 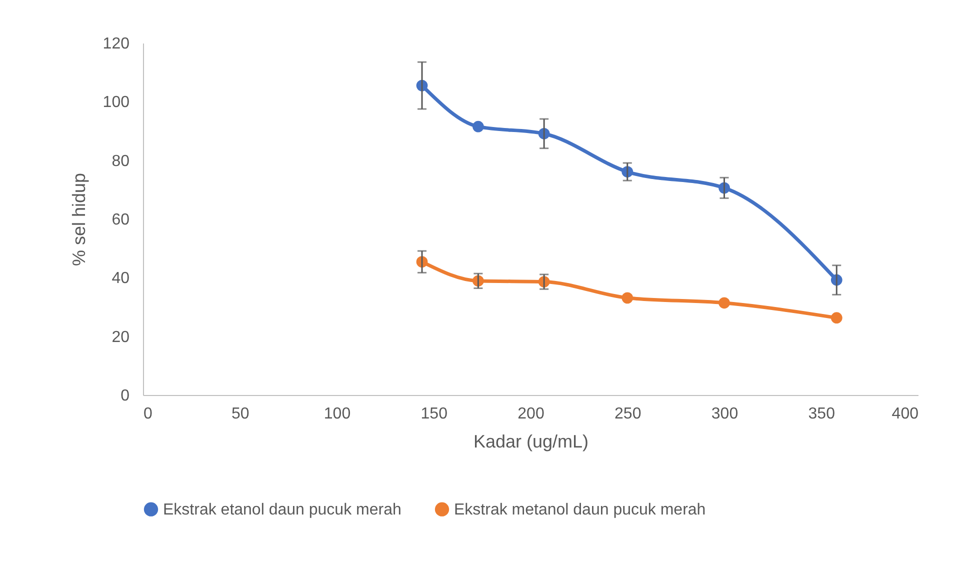 What do you see at coordinates (724, 414) in the screenshot?
I see `x-tick-label: 300` at bounding box center [724, 414].